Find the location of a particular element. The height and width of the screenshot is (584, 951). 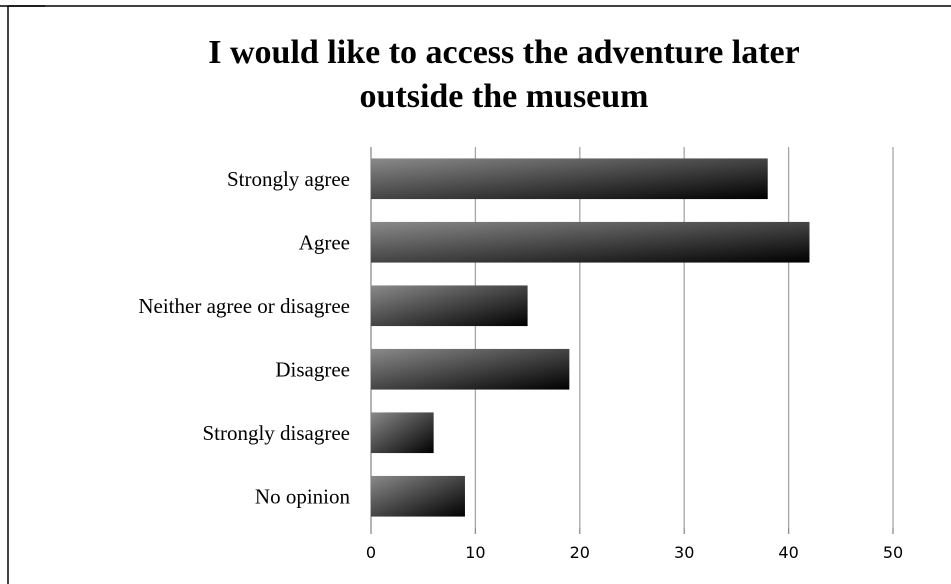

bar-strongly-agree is located at coordinates (569, 179).